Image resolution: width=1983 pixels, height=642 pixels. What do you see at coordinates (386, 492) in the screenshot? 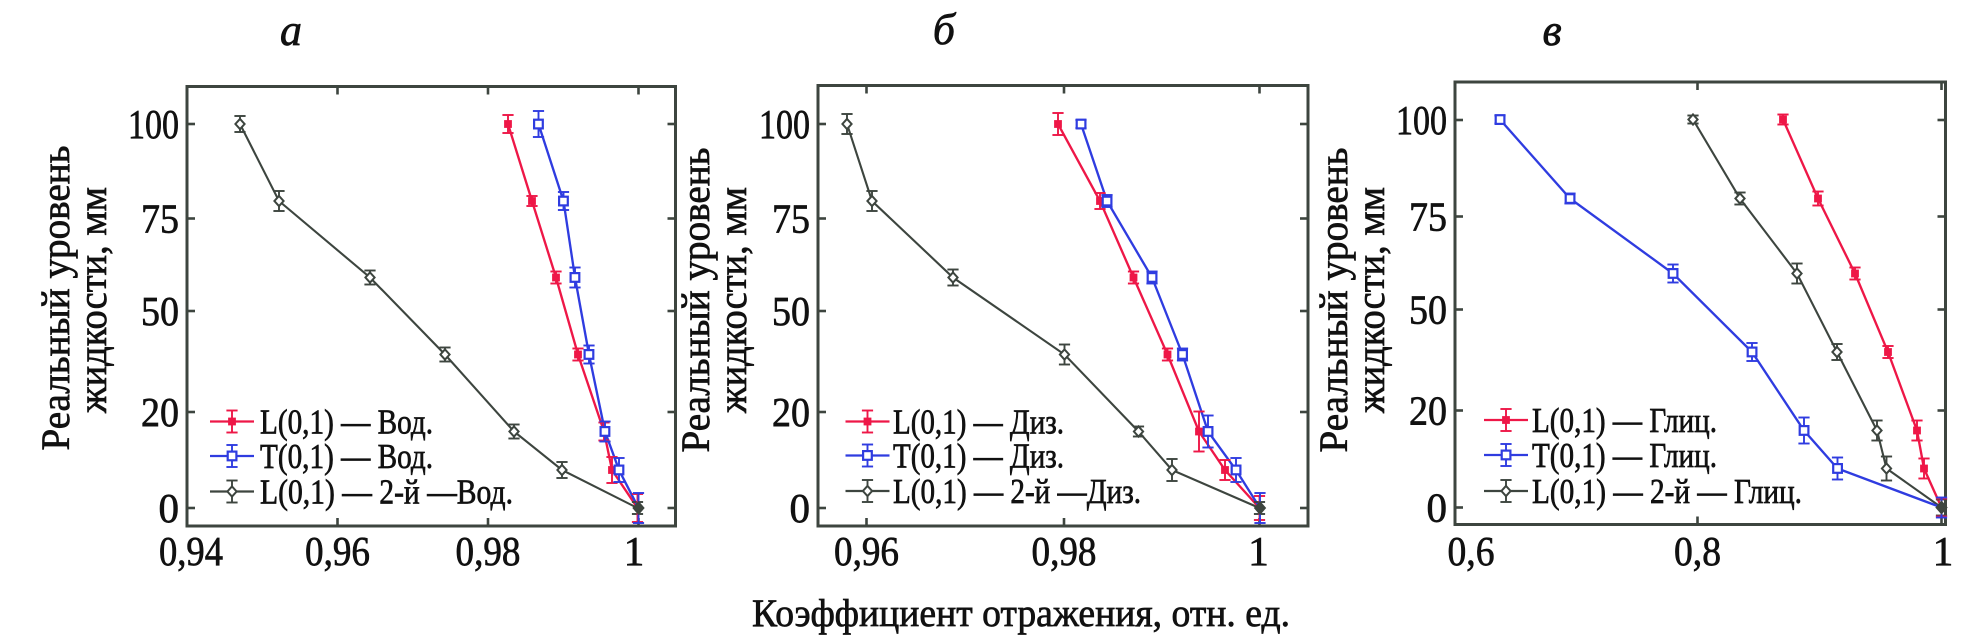
I see `svg-text: L(0,1) — 2-й —Вод.` at bounding box center [386, 492].